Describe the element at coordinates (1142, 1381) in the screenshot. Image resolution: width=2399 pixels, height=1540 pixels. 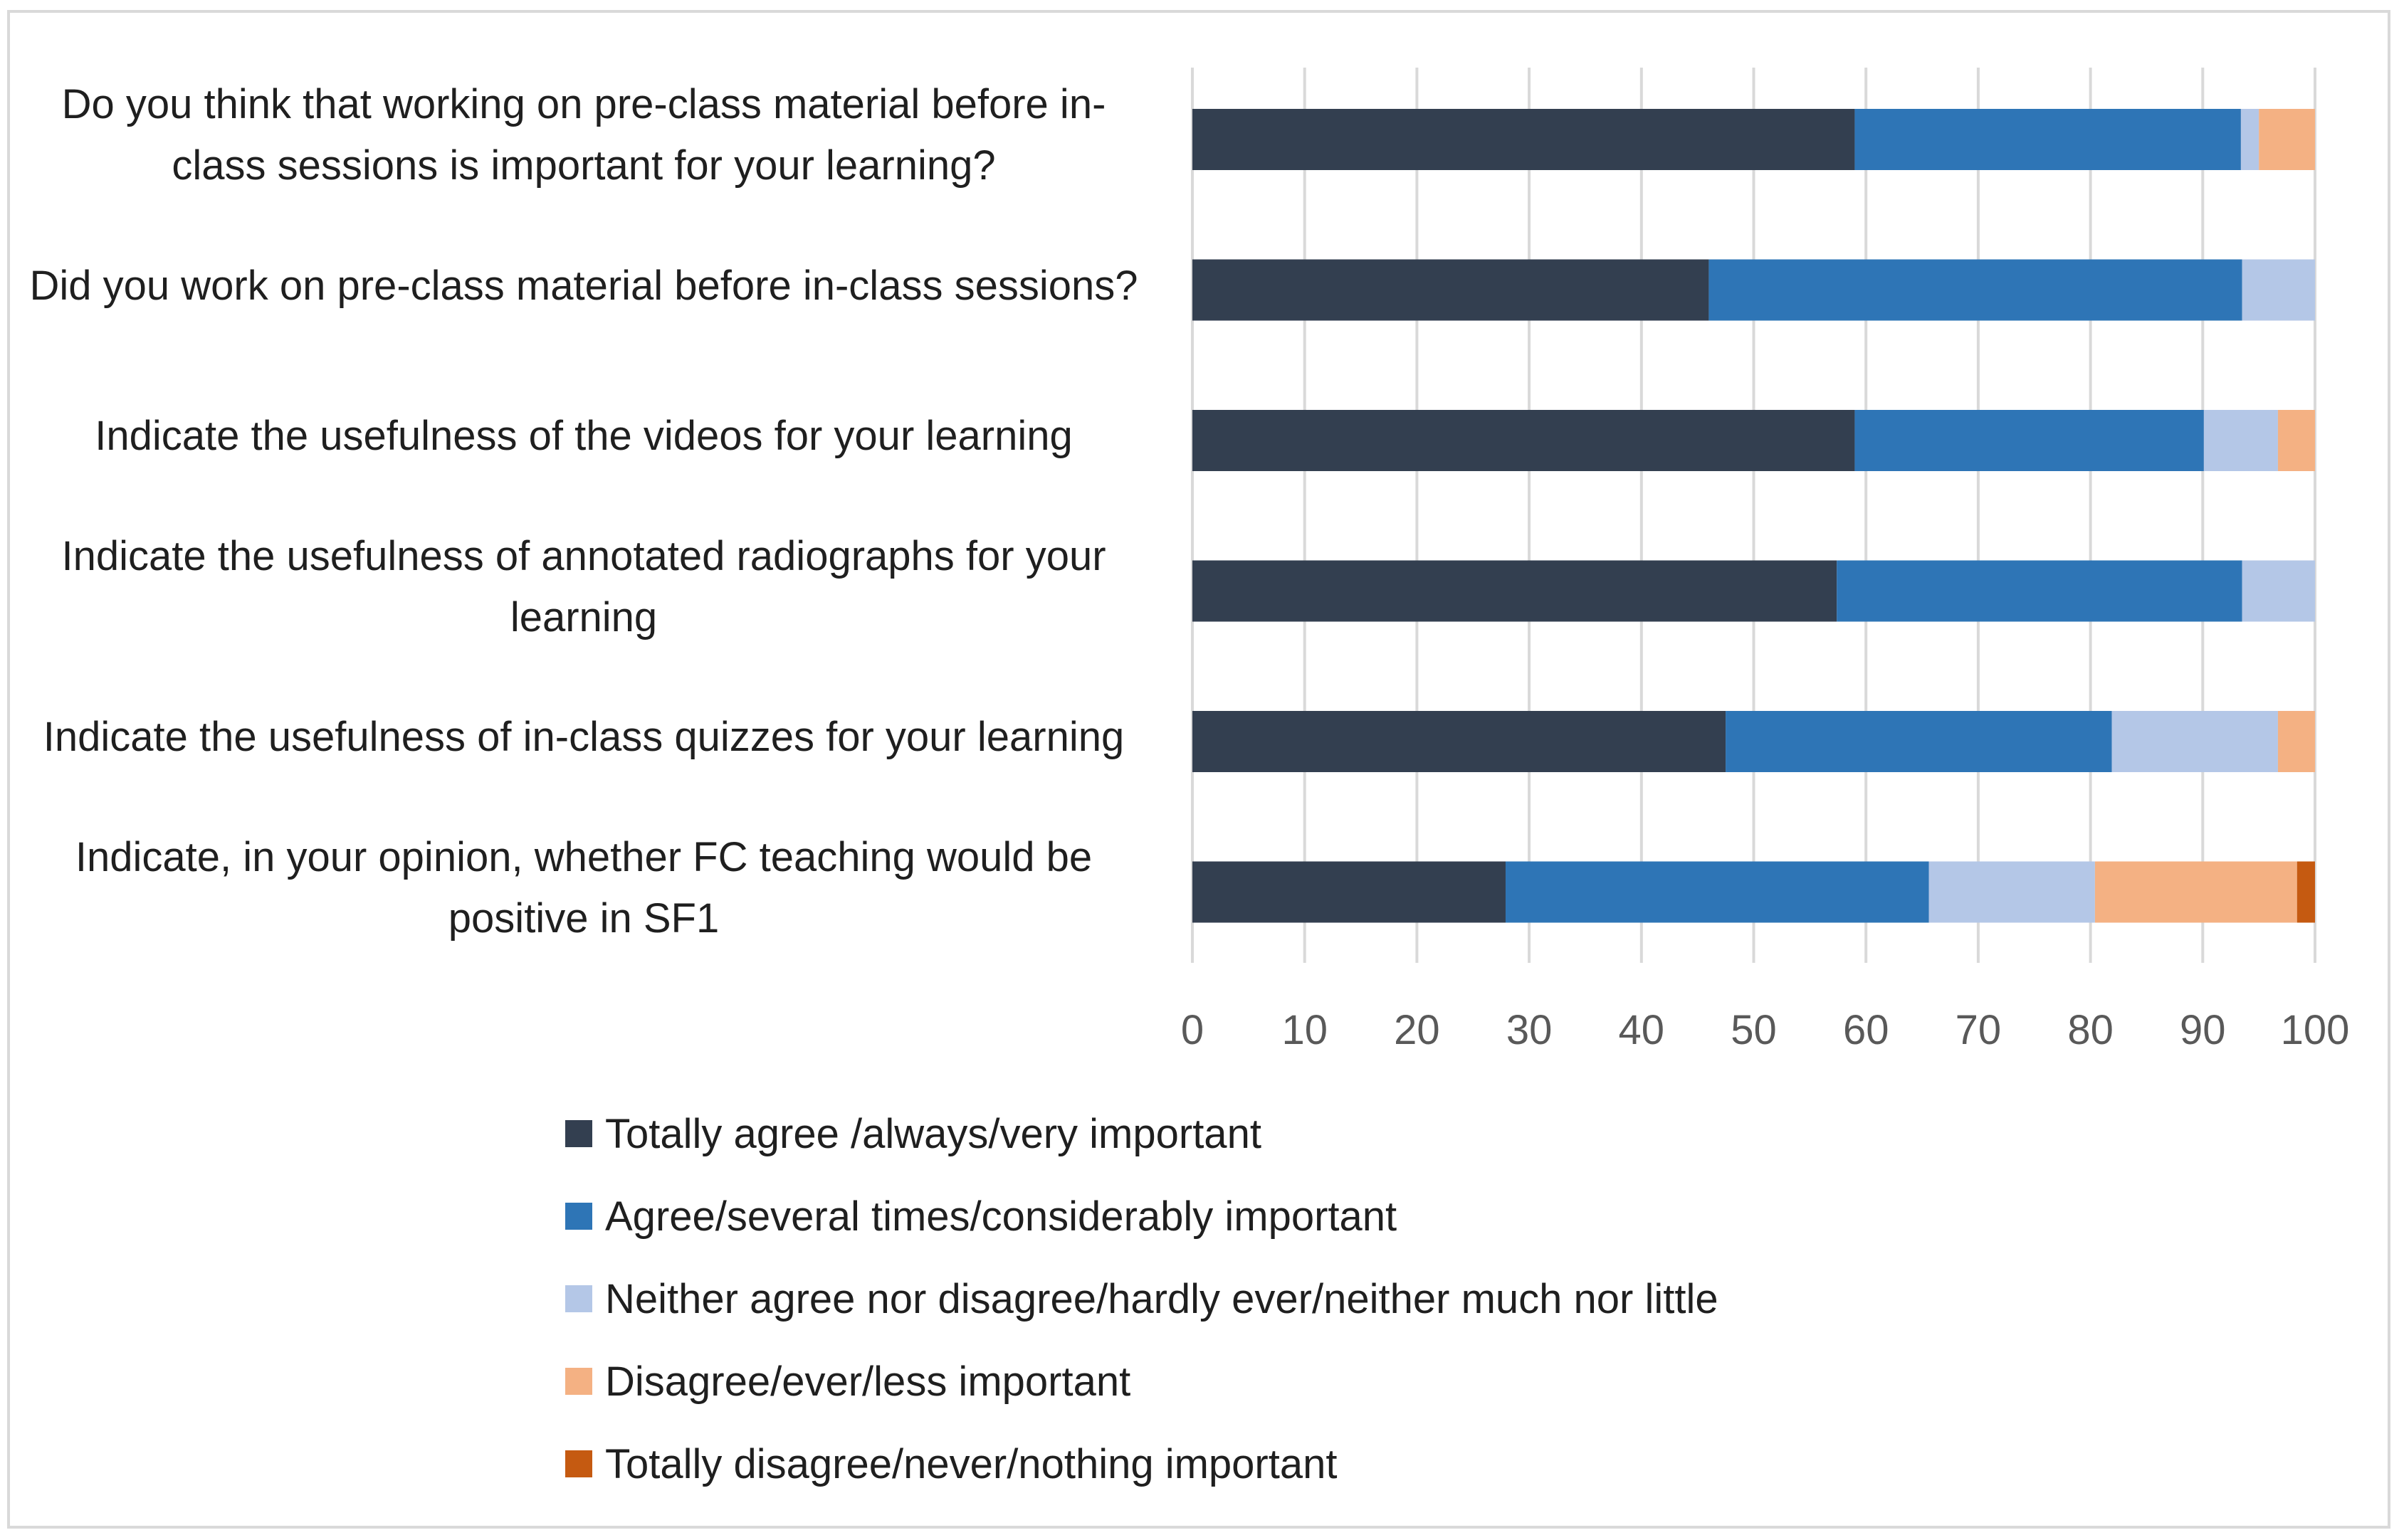
I see `legend-item: Disagree/ever/less important` at that location.